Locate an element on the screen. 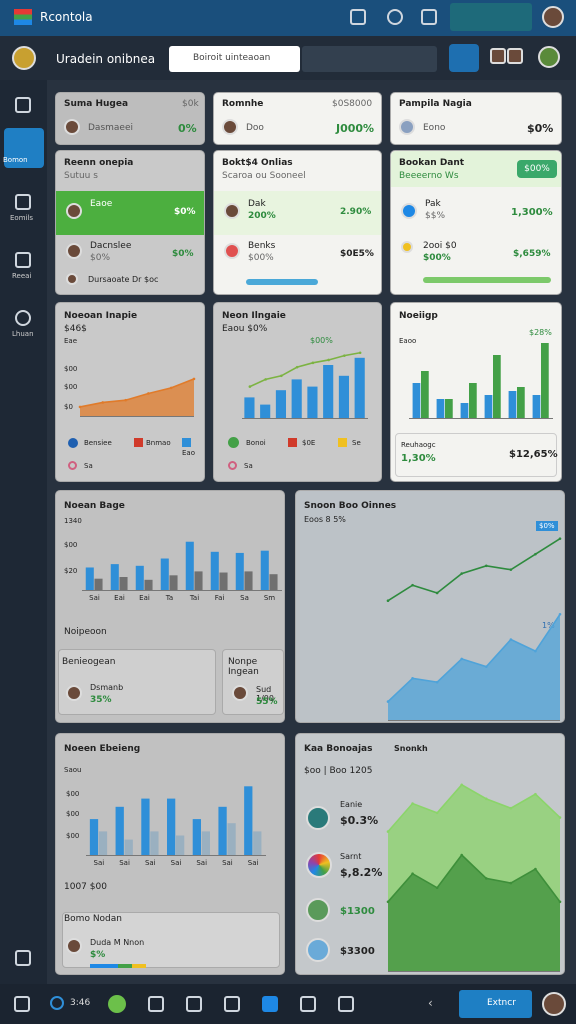 The width and height of the screenshot is (576, 1024). row-sub: 200% is located at coordinates (262, 216).